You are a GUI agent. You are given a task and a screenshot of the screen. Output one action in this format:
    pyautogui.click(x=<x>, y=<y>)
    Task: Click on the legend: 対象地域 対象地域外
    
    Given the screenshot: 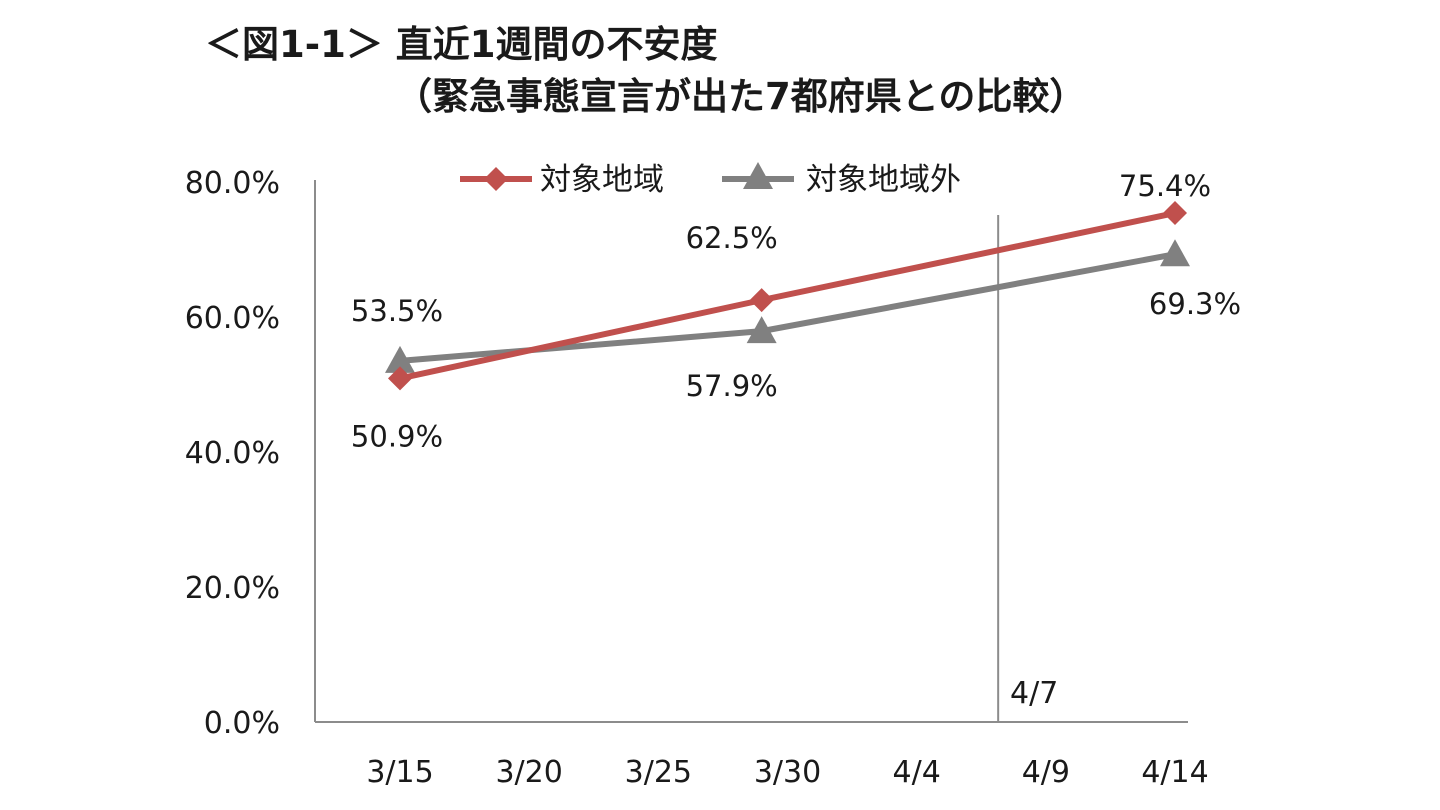 What is the action you would take?
    pyautogui.click(x=710, y=180)
    